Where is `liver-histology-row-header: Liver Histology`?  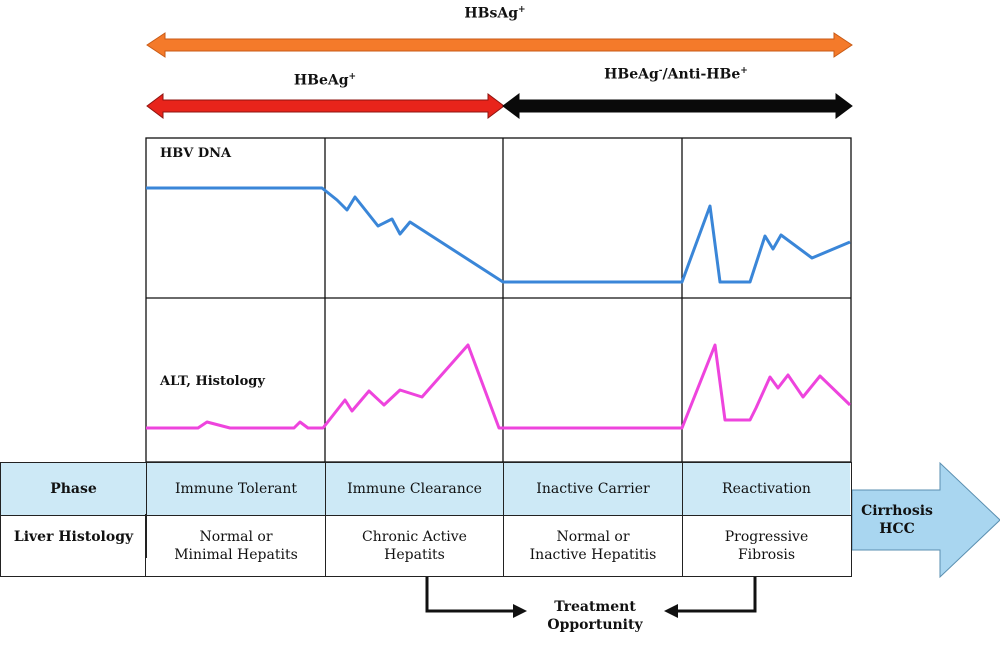 liver-histology-row-header: Liver Histology is located at coordinates (74, 536).